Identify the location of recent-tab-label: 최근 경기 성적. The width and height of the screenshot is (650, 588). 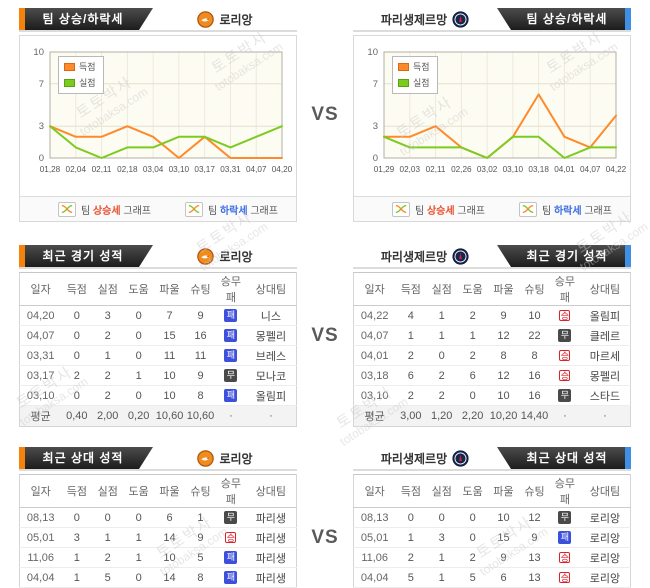
(561, 256).